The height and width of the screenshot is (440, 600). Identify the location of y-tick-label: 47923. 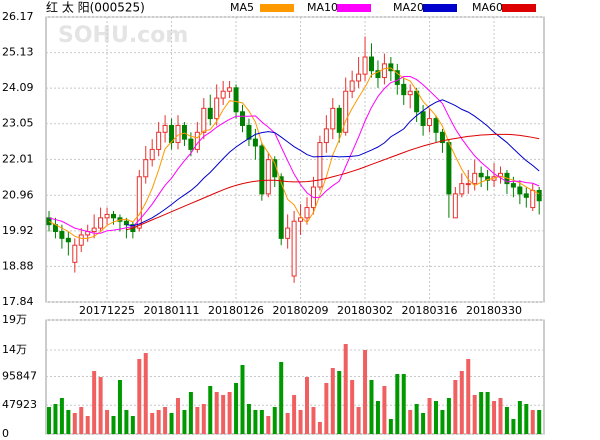
(19, 404).